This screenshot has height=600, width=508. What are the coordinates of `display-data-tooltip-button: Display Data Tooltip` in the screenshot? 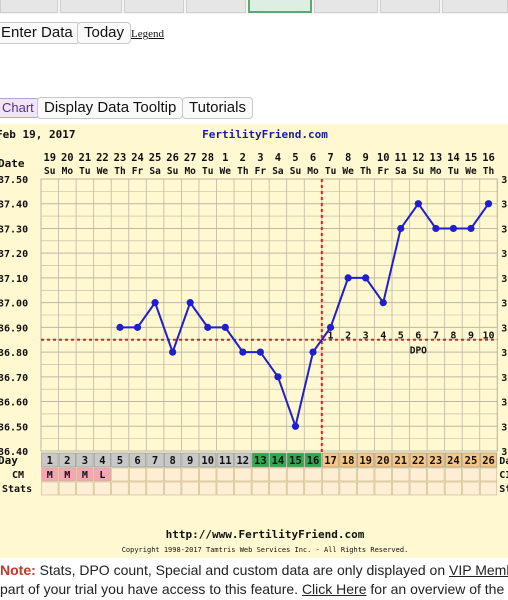 It's located at (110, 108).